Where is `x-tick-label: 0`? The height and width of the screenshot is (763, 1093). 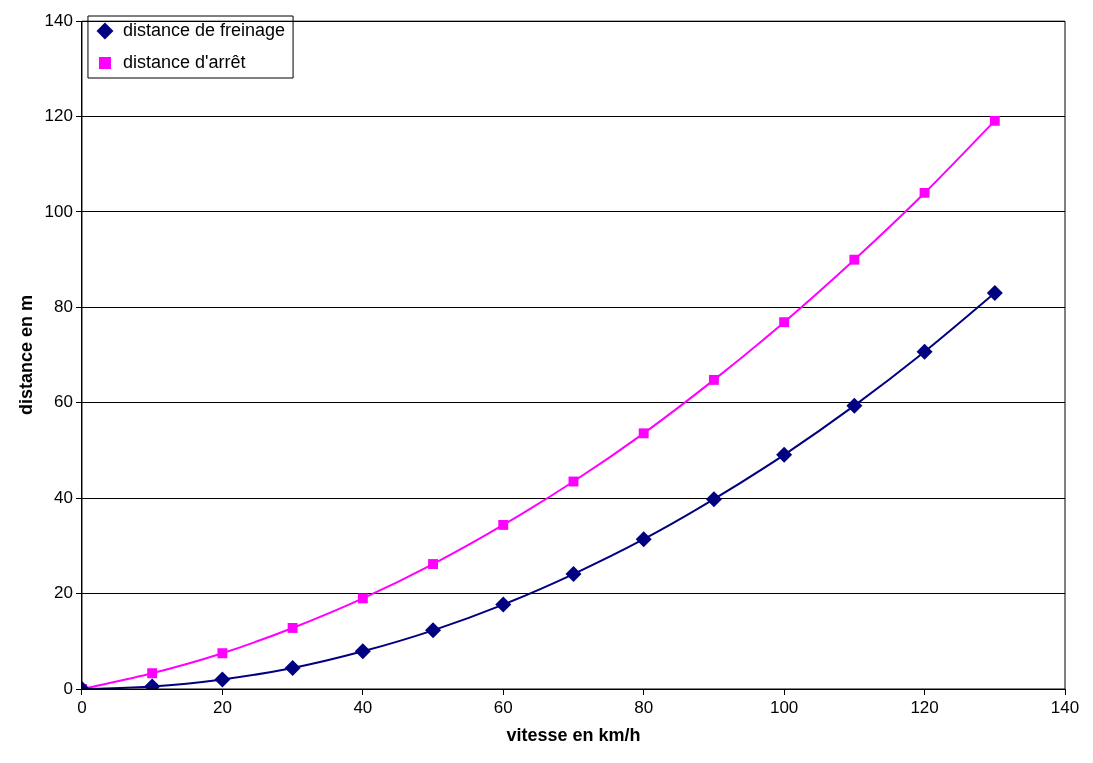 x-tick-label: 0 is located at coordinates (82, 707).